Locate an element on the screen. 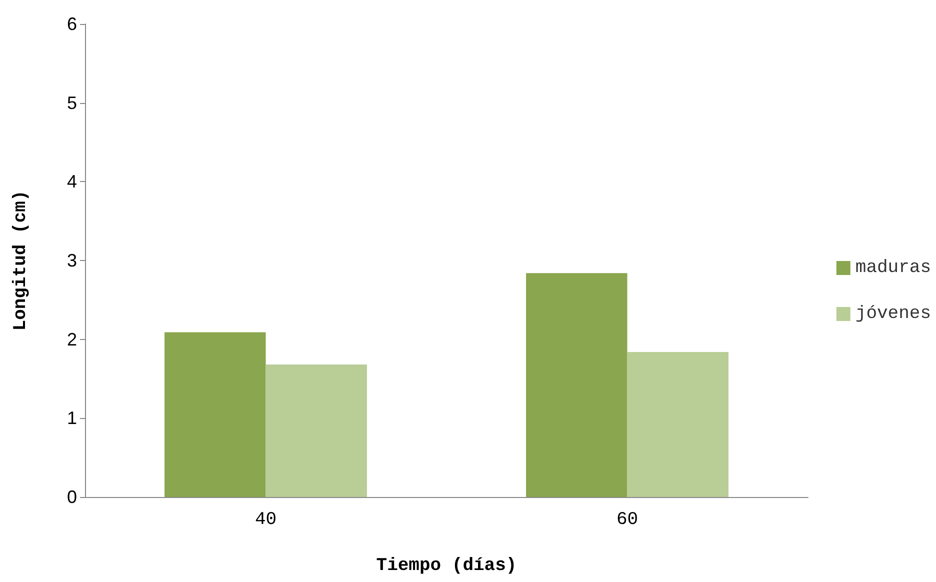 The width and height of the screenshot is (936, 582). legend-label: jóvenes is located at coordinates (893, 314).